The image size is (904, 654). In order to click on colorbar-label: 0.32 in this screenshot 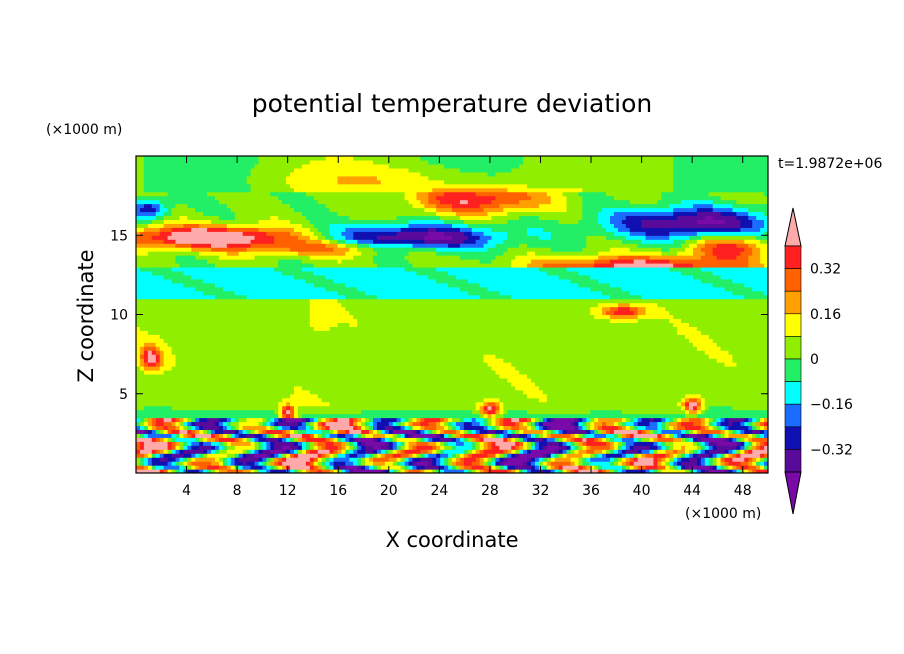, I will do `click(825, 270)`.